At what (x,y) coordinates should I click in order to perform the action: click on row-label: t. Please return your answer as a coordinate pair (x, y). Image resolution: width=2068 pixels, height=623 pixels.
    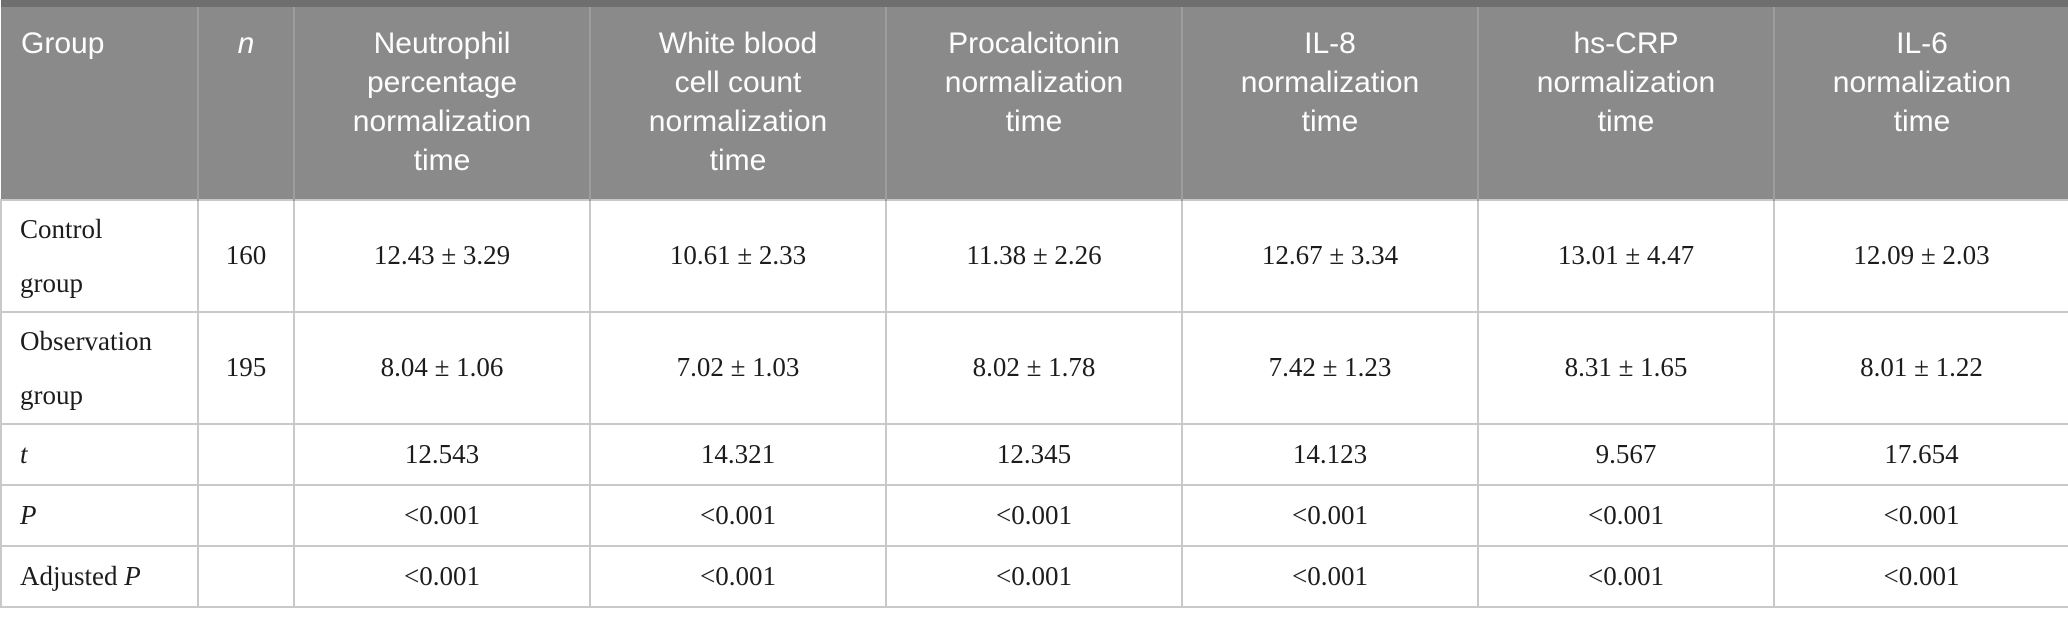
    Looking at the image, I should click on (24, 453).